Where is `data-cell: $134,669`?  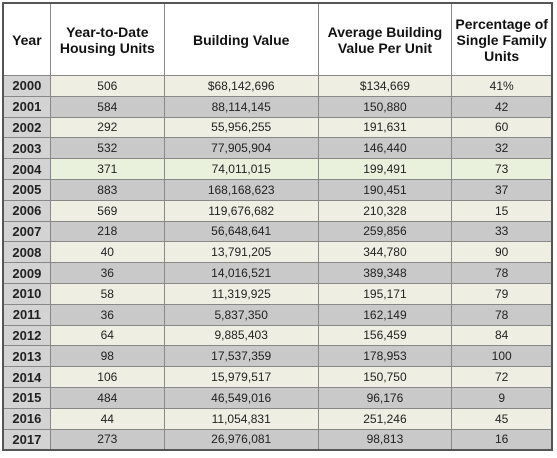 data-cell: $134,669 is located at coordinates (385, 86).